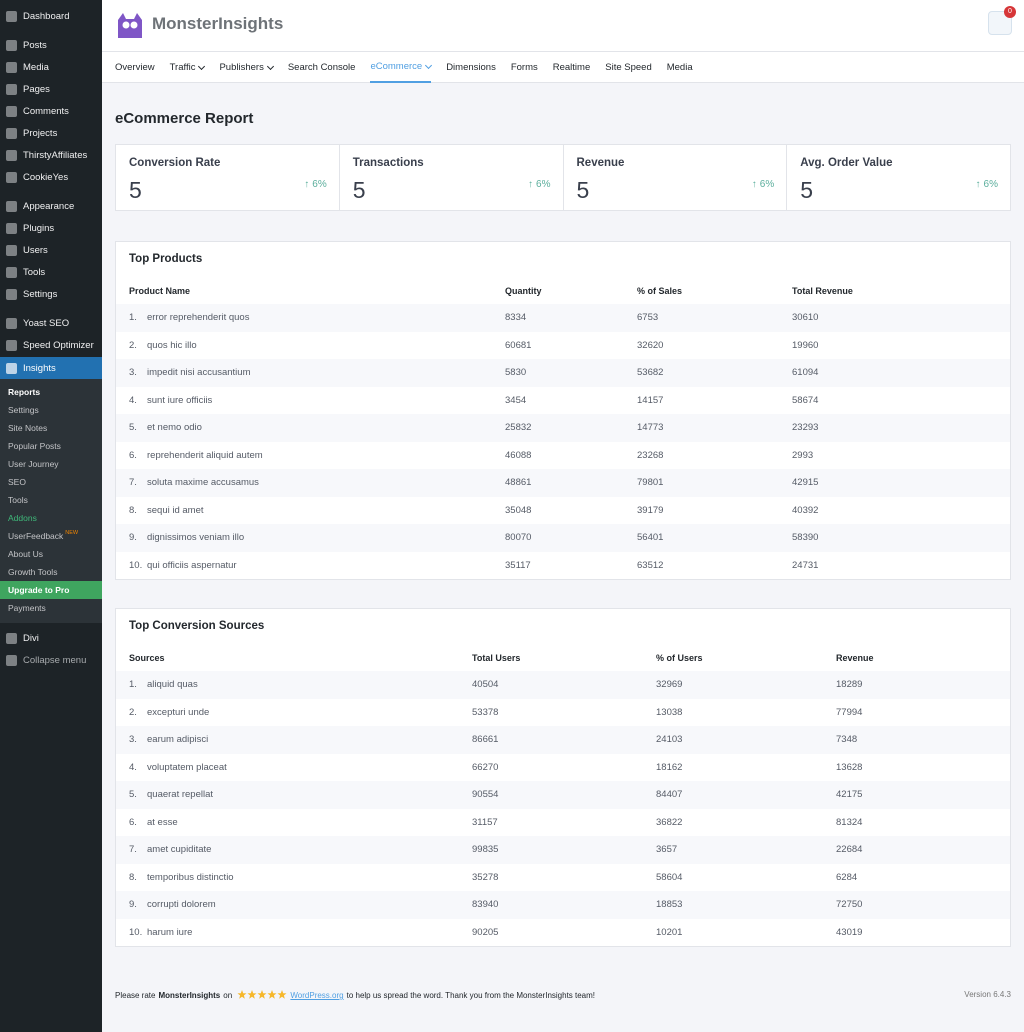  What do you see at coordinates (518, 455) in the screenshot?
I see `cell: 46088` at bounding box center [518, 455].